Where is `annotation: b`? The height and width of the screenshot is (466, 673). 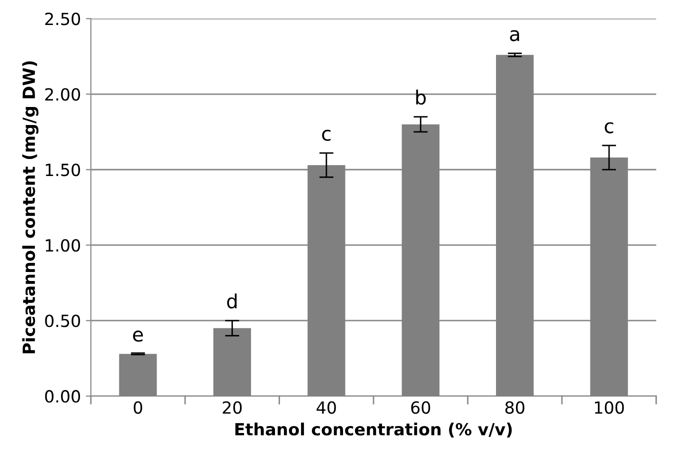
annotation: b is located at coordinates (421, 97).